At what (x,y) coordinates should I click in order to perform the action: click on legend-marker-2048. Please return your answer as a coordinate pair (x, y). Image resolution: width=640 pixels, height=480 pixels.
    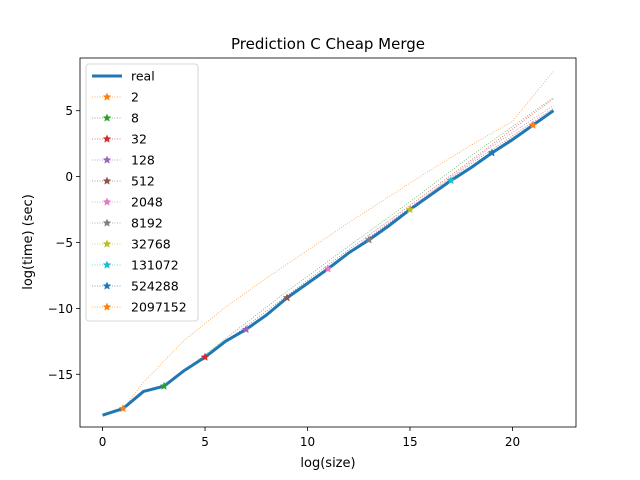
    Looking at the image, I should click on (107, 201).